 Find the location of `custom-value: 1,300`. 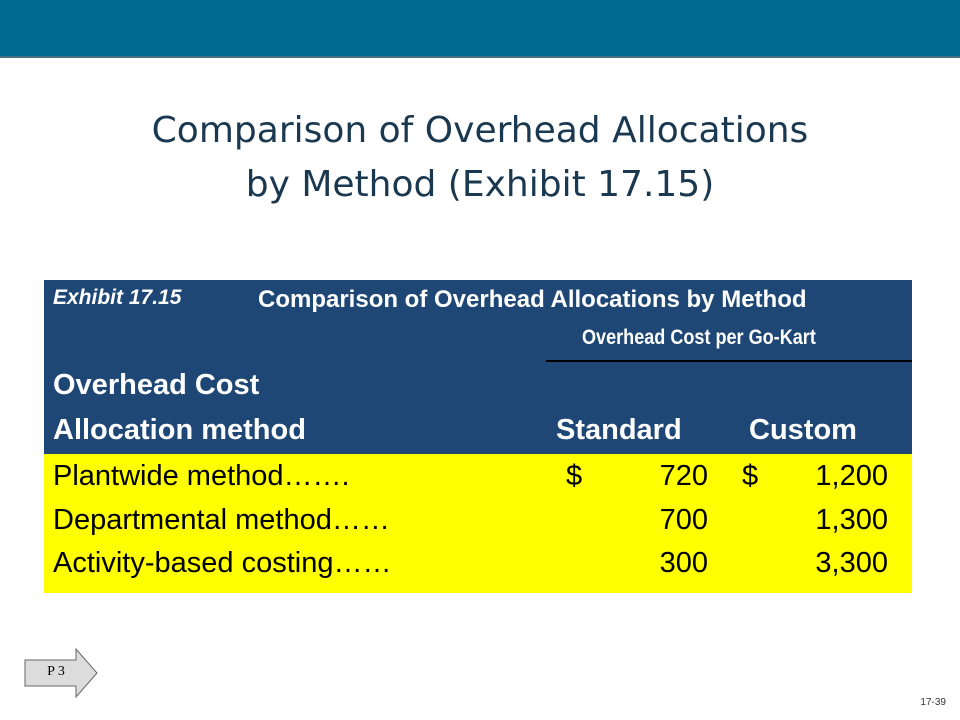

custom-value: 1,300 is located at coordinates (851, 520).